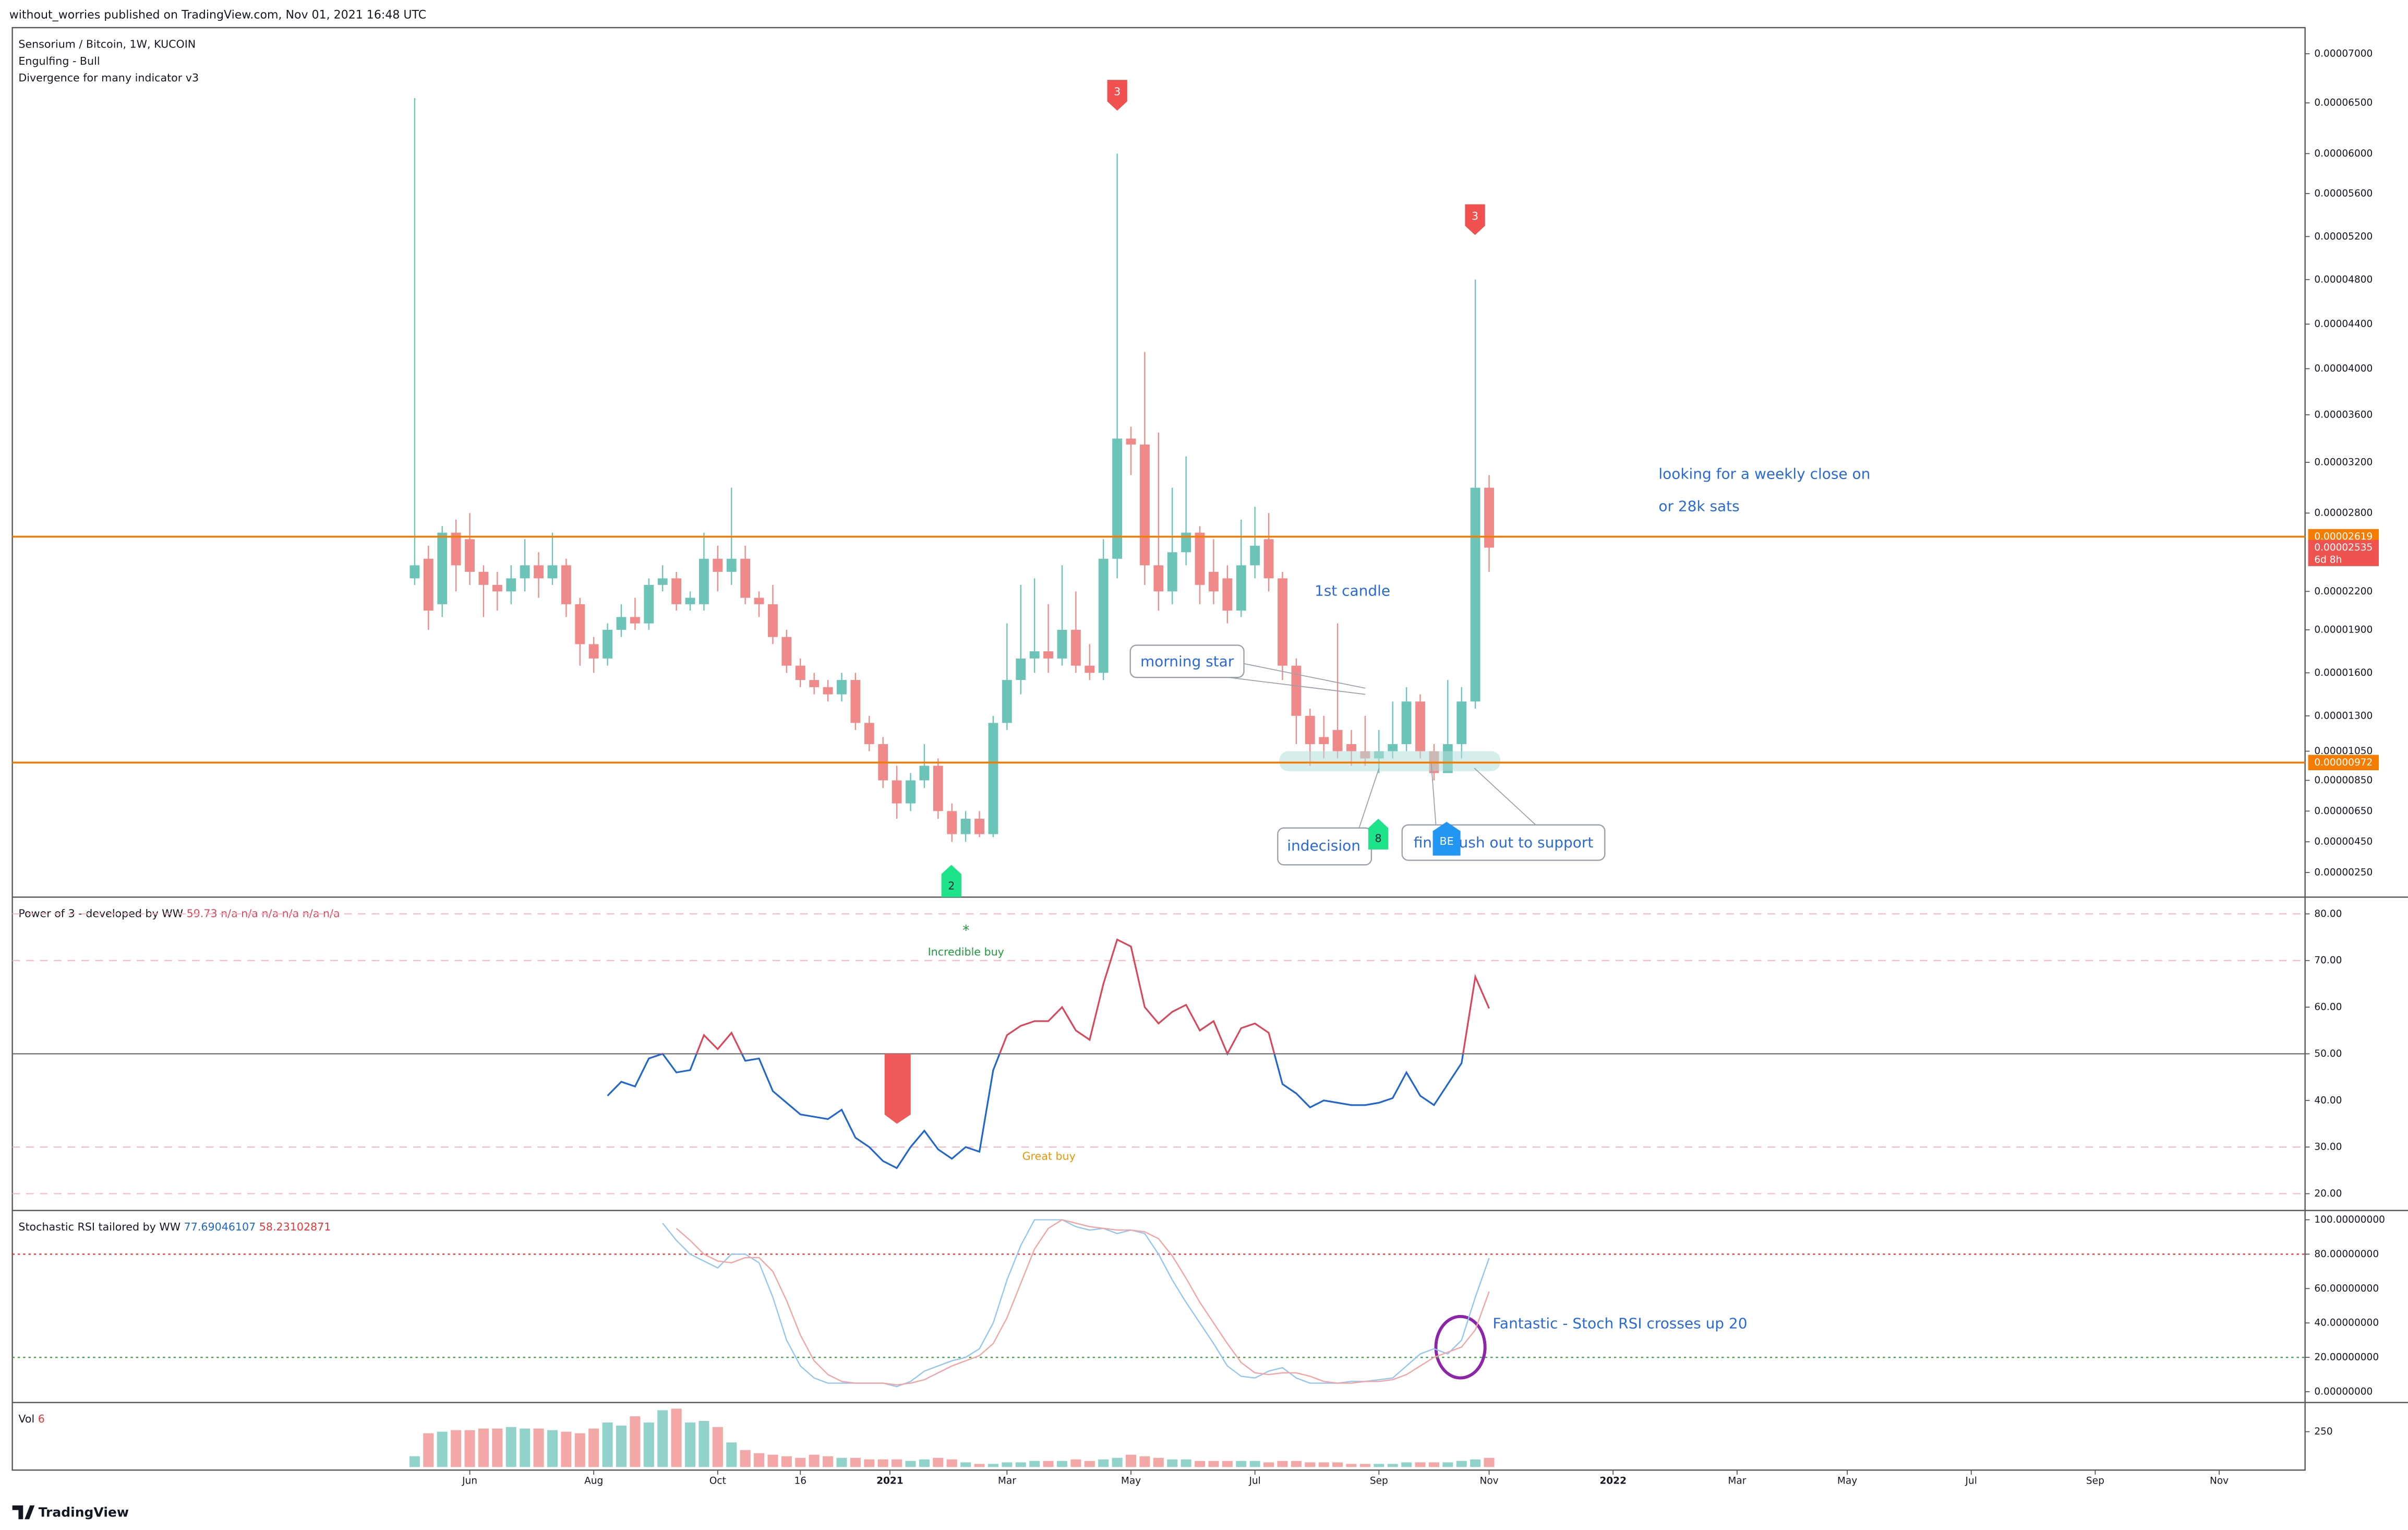 The height and width of the screenshot is (1530, 2408). What do you see at coordinates (2344, 193) in the screenshot?
I see `y-tick-label: 0.00005600` at bounding box center [2344, 193].